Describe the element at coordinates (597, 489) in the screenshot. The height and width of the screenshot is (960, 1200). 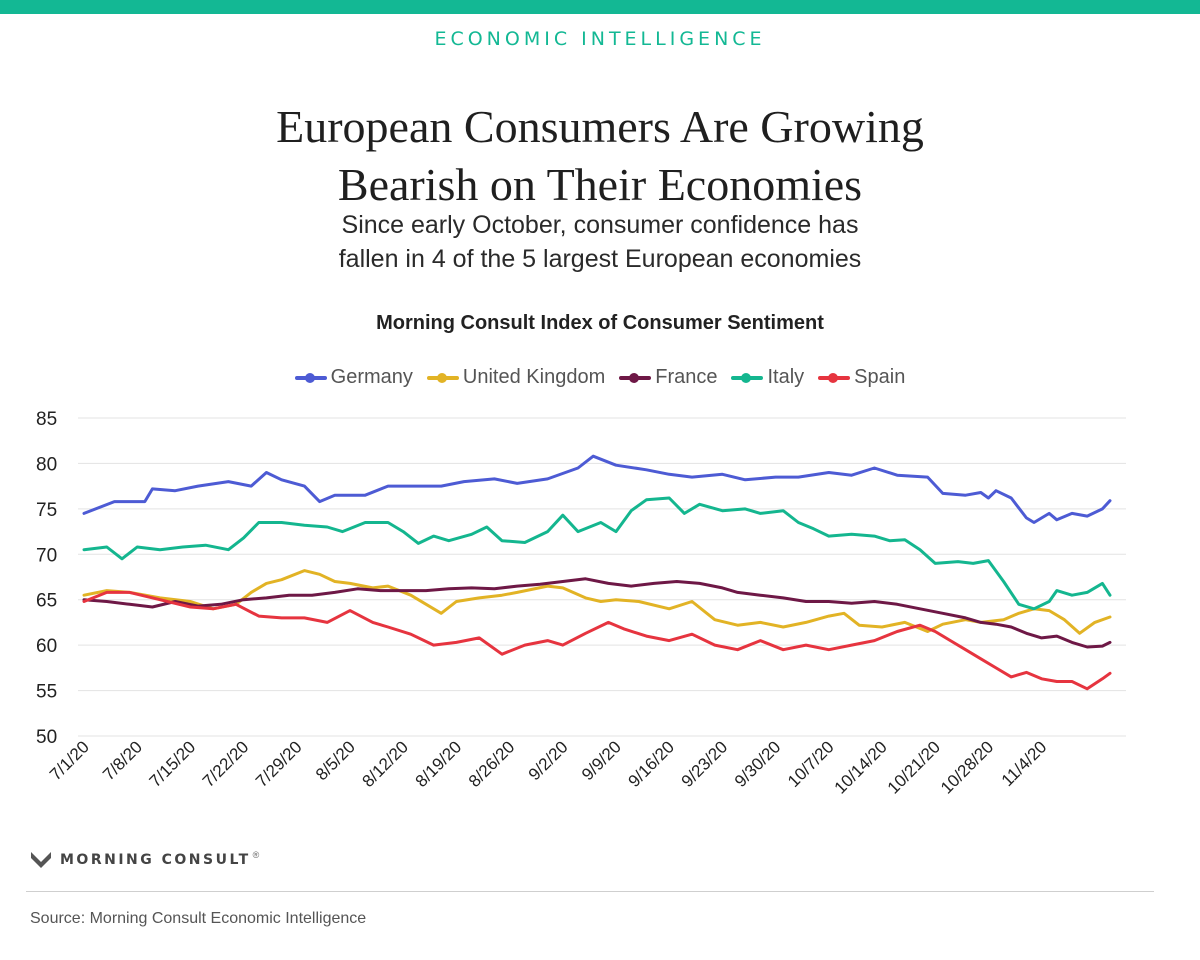
I see `series-line-germany` at that location.